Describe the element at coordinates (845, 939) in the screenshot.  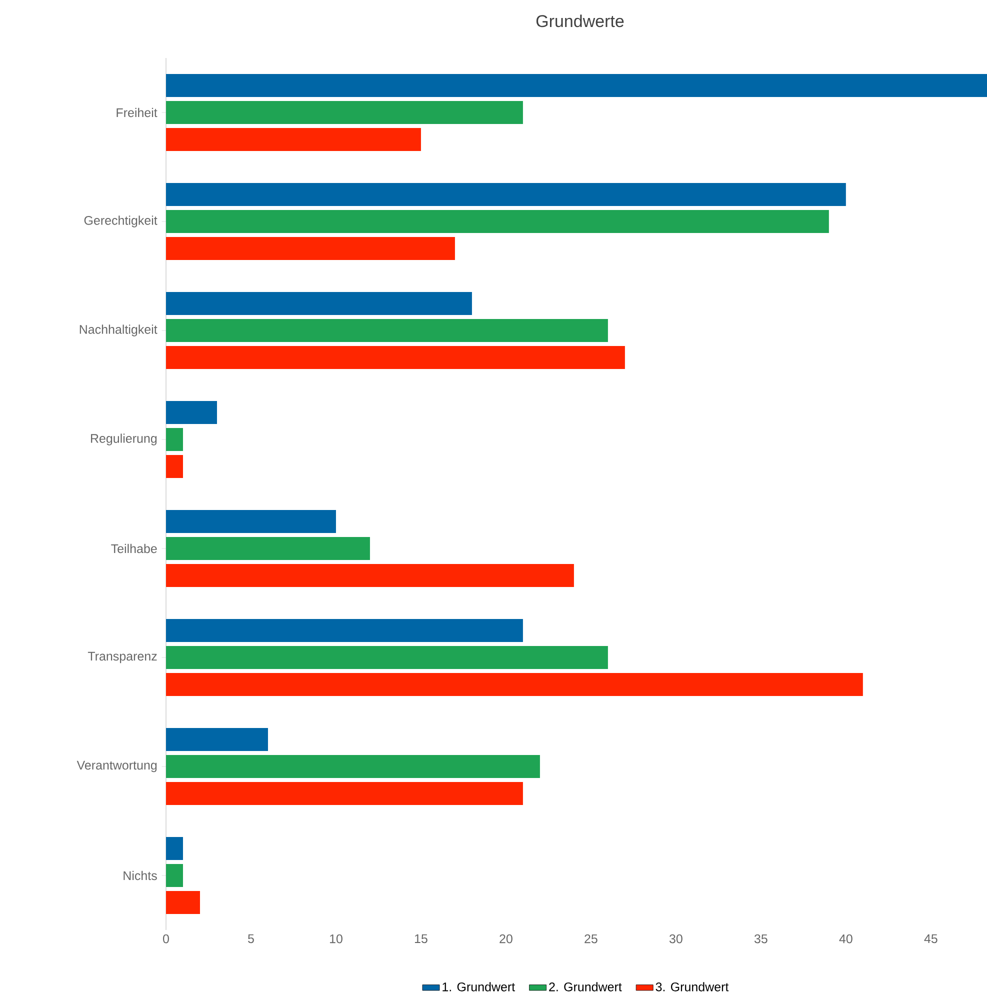
I see `x-tick-label: 40` at that location.